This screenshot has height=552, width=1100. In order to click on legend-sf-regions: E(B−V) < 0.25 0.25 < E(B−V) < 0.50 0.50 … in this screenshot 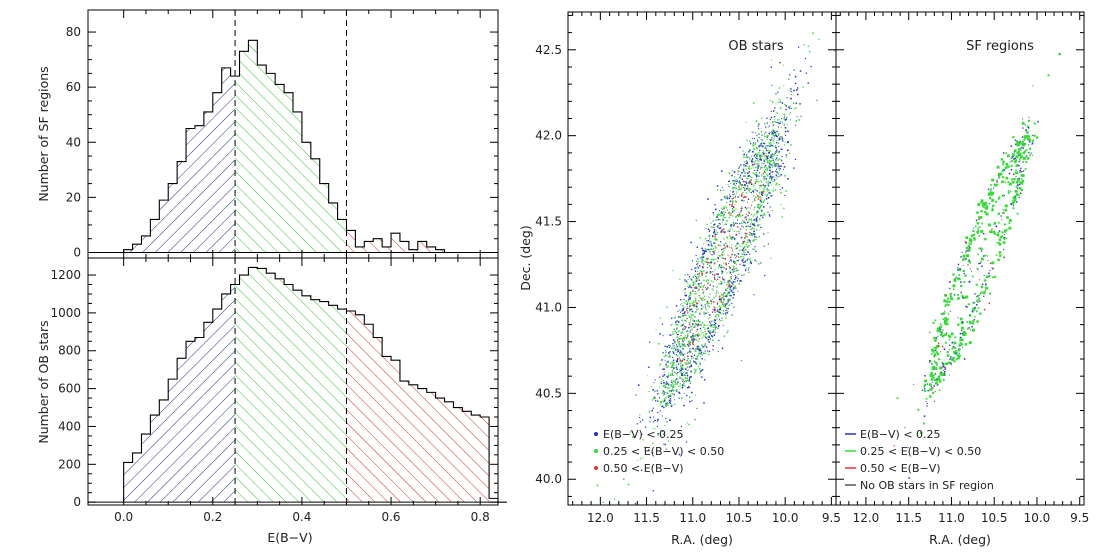, I will do `click(919, 460)`.